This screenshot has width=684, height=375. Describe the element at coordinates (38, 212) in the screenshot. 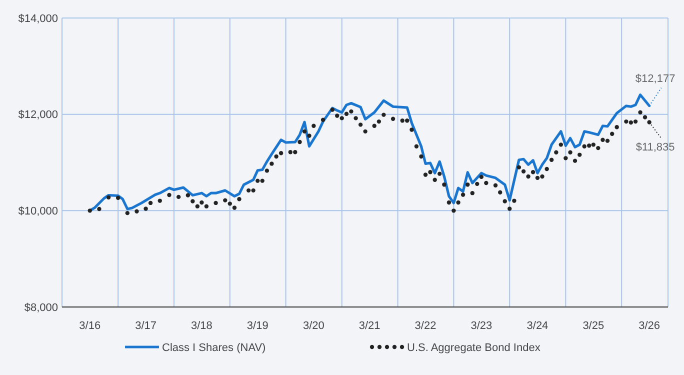

I see `y-tick-label: $10,000` at that location.